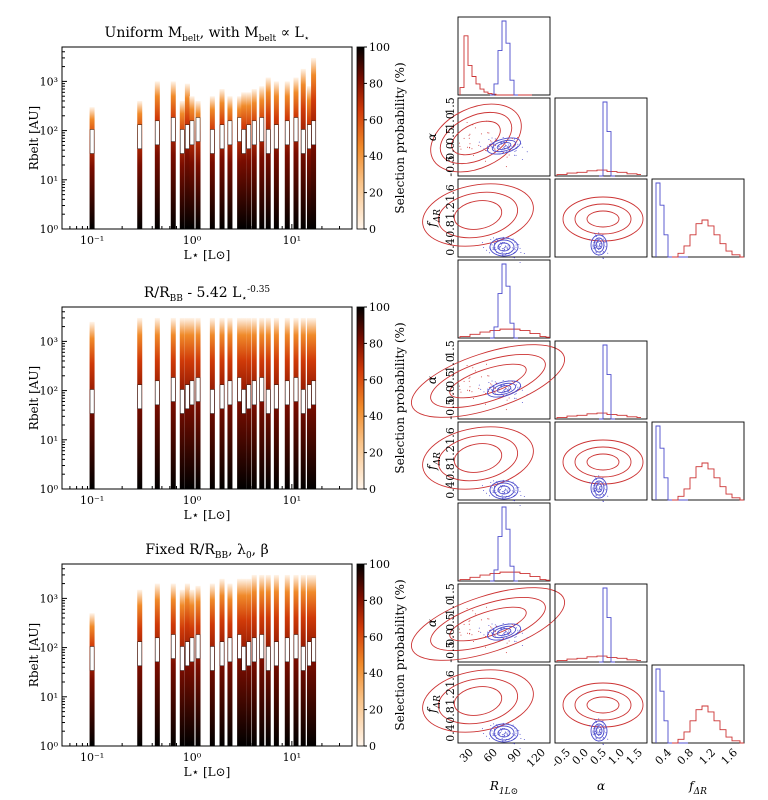 The height and width of the screenshot is (800, 768). I want to click on scatter-fdR-alpha, so click(601, 218).